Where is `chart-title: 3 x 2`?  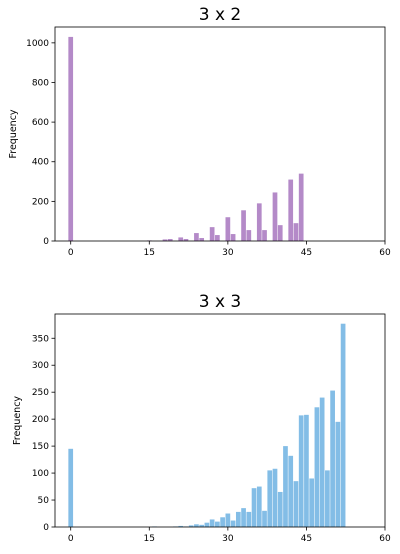
chart-title: 3 x 2 is located at coordinates (220, 15).